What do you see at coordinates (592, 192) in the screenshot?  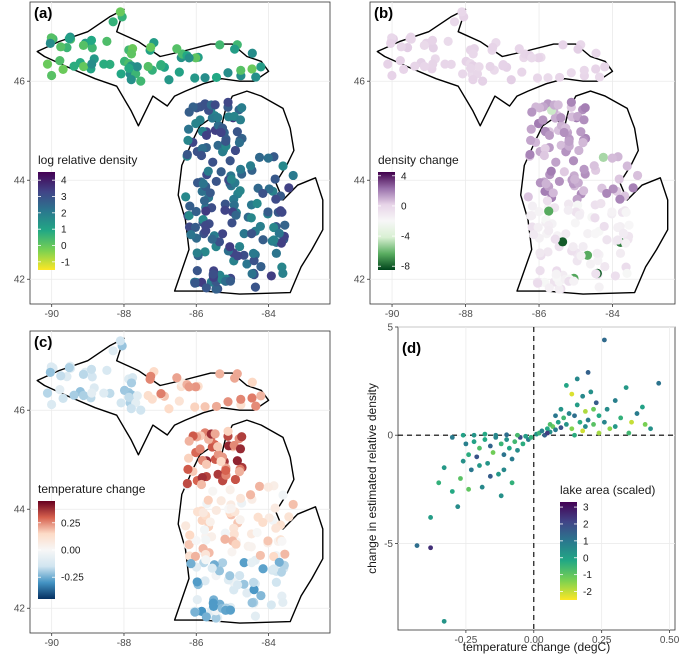 I see `lower-peninsula-outline` at bounding box center [592, 192].